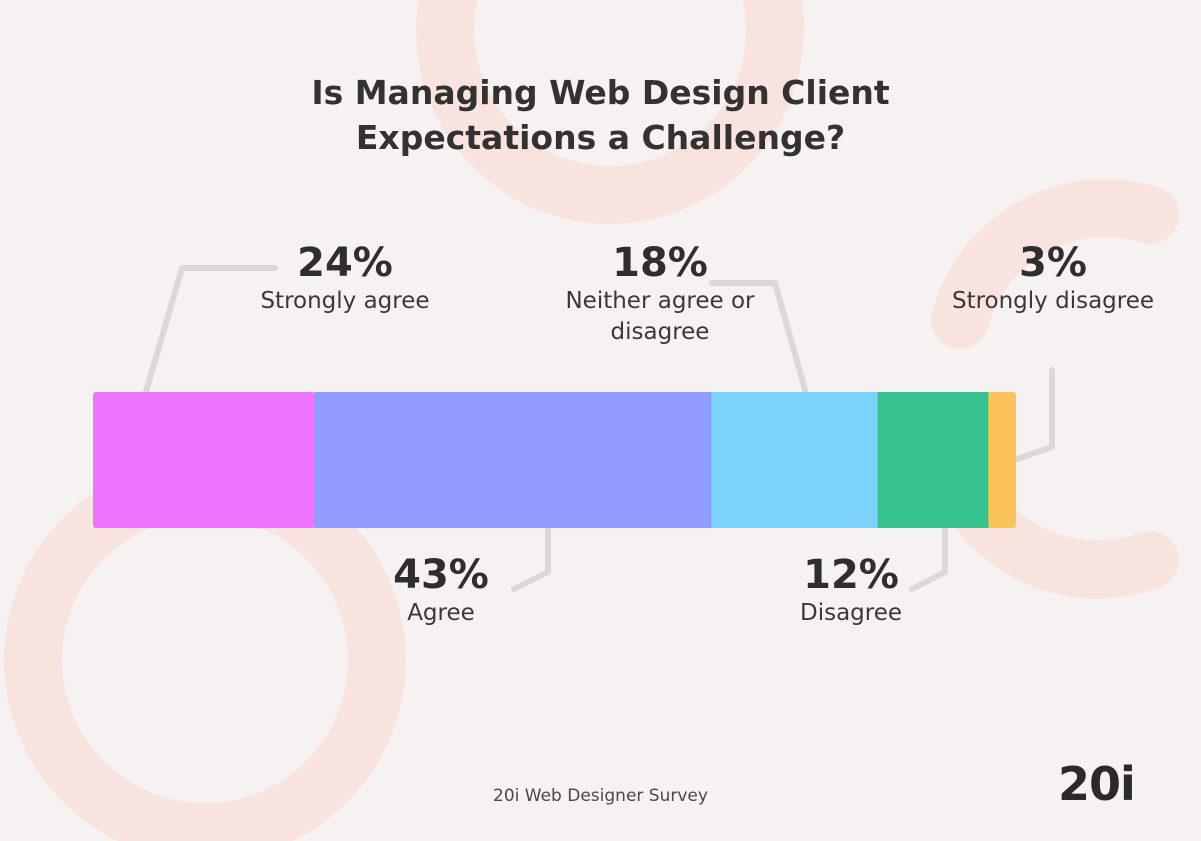  I want to click on segment-label: 18% Neither agree or disagree, so click(660, 294).